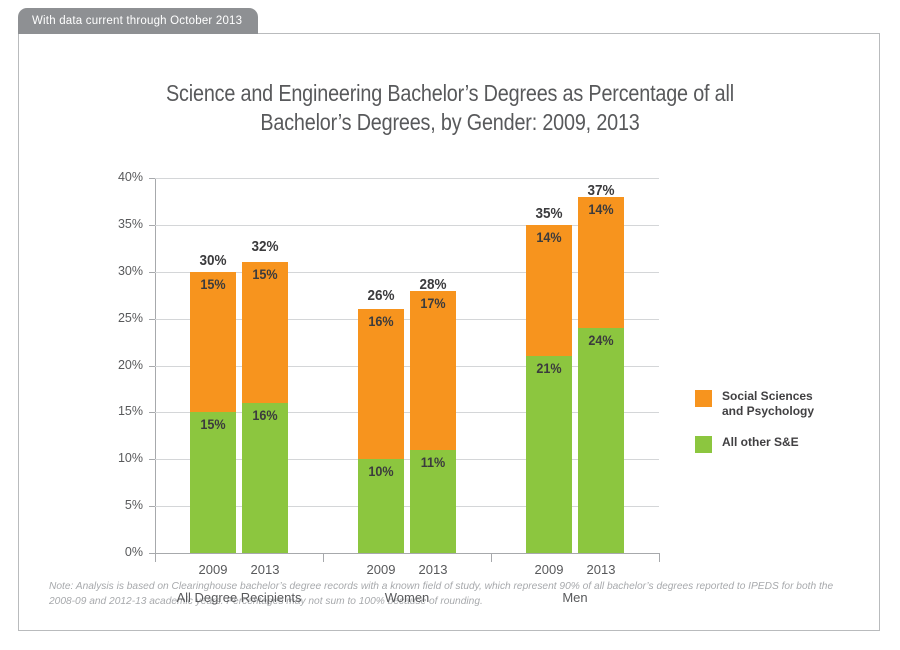 This screenshot has width=900, height=650. I want to click on x-axis-group-label: All Degree Recipients, so click(239, 597).